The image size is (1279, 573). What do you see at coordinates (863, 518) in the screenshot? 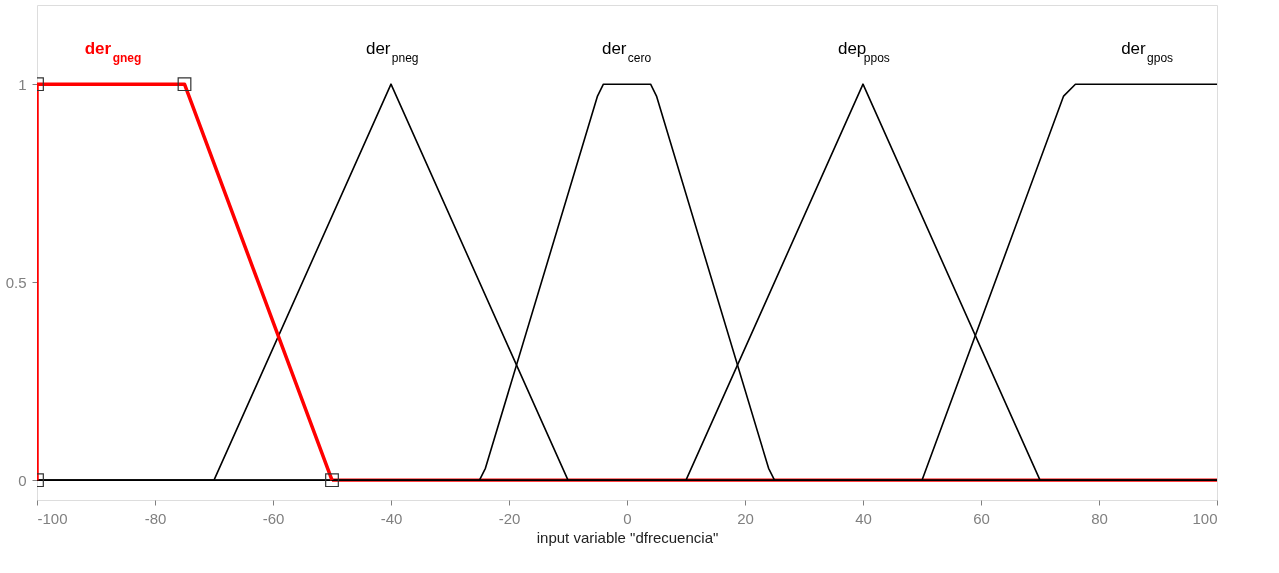
I see `x-tick-label: 40` at bounding box center [863, 518].